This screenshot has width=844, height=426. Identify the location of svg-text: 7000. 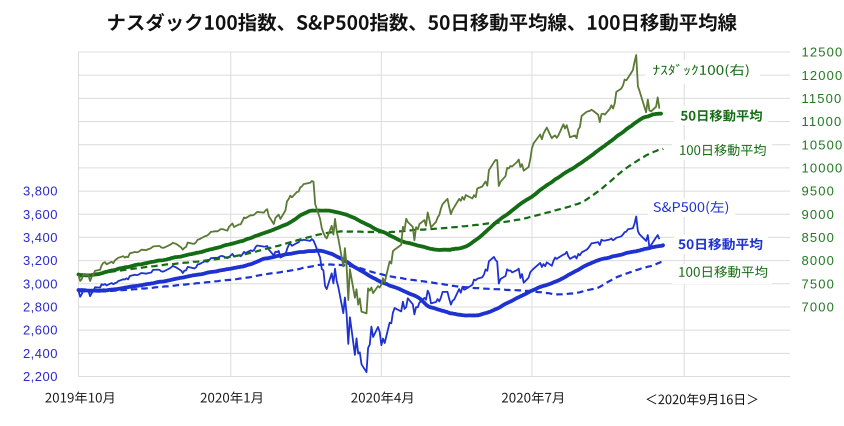
(819, 307).